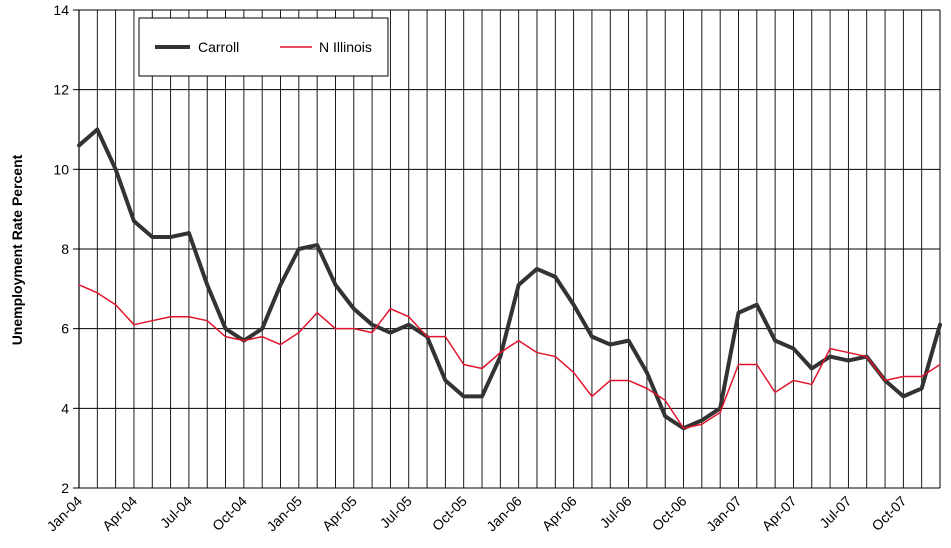  What do you see at coordinates (504, 514) in the screenshot?
I see `x-tick-label: Jan-06` at bounding box center [504, 514].